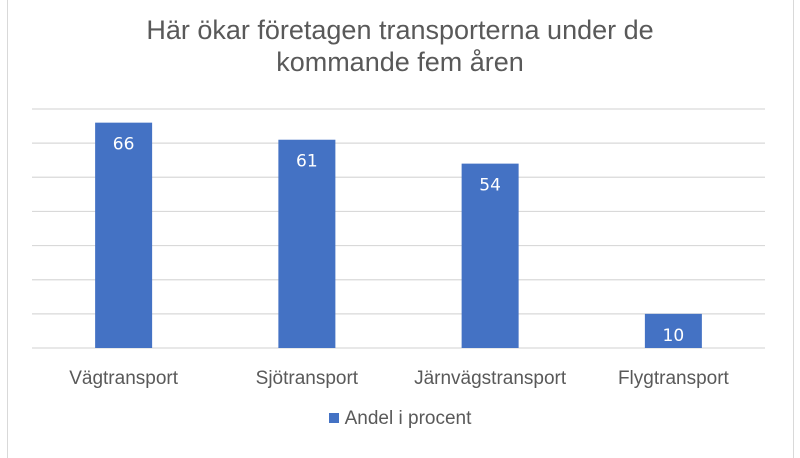  What do you see at coordinates (333, 418) in the screenshot?
I see `legend-swatch` at bounding box center [333, 418].